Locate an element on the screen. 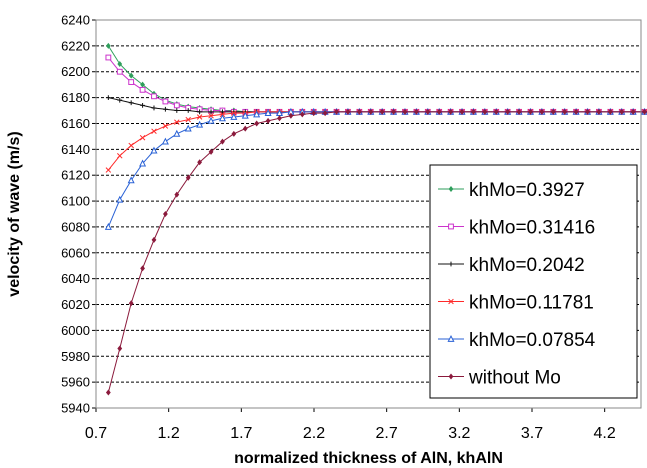 This screenshot has height=468, width=647. series-line is located at coordinates (377, 85).